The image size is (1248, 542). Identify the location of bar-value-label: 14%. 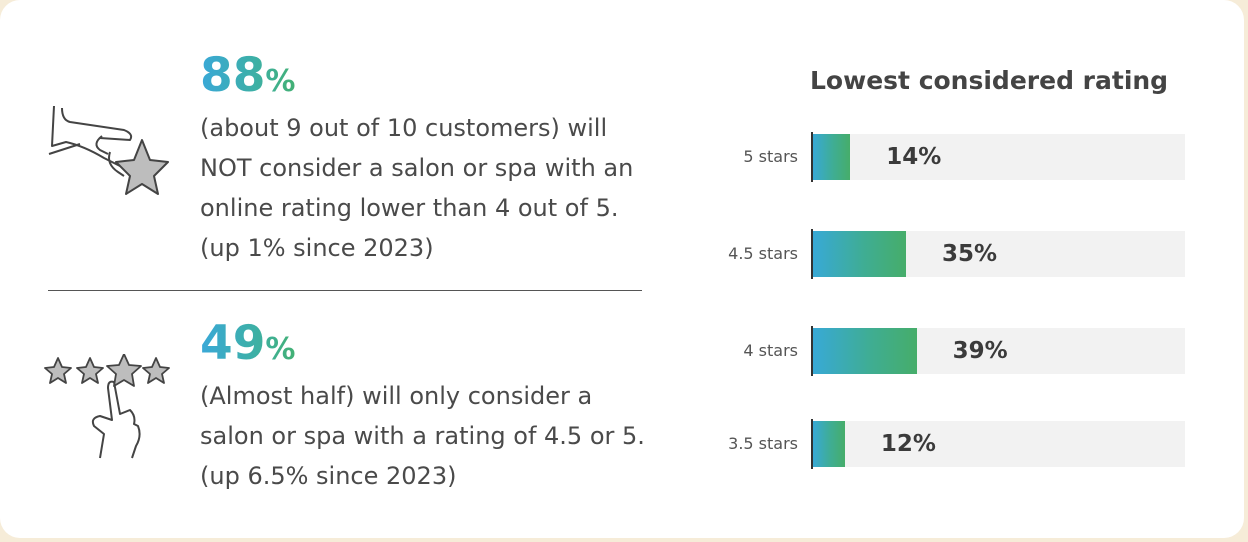
(914, 157).